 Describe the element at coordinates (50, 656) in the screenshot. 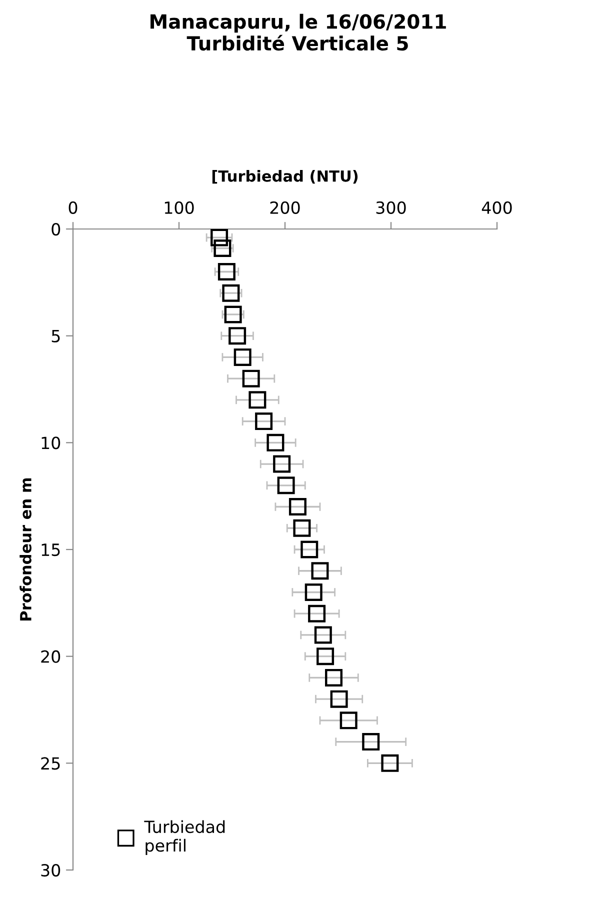

I see `y-tick-label: 20` at that location.